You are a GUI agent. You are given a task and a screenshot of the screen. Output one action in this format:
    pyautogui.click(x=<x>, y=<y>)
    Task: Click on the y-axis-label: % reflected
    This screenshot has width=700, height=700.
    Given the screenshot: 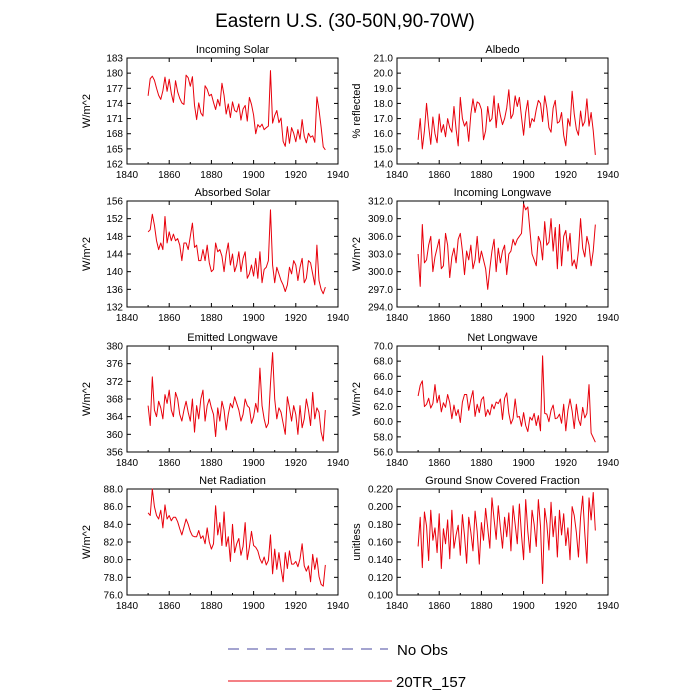 What is the action you would take?
    pyautogui.click(x=357, y=110)
    